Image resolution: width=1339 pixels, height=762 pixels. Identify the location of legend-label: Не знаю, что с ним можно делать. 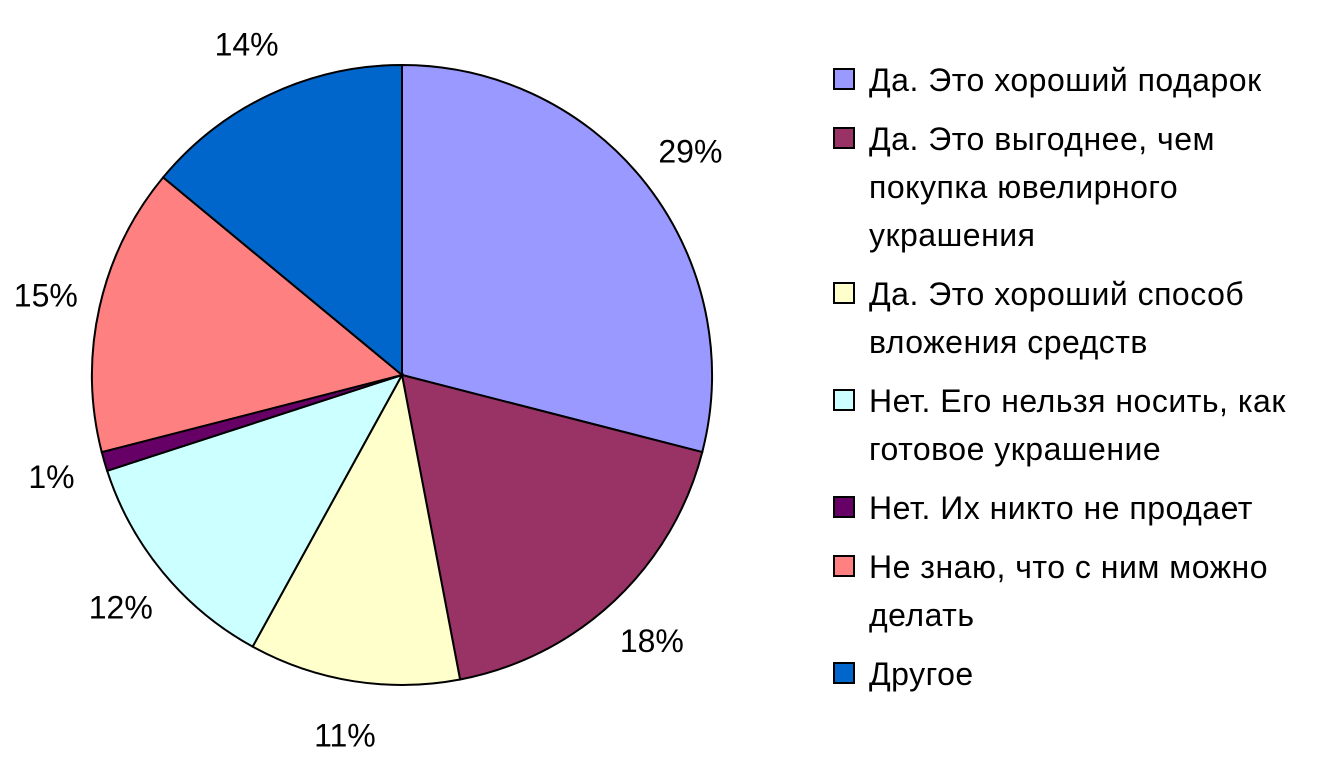
(1069, 591).